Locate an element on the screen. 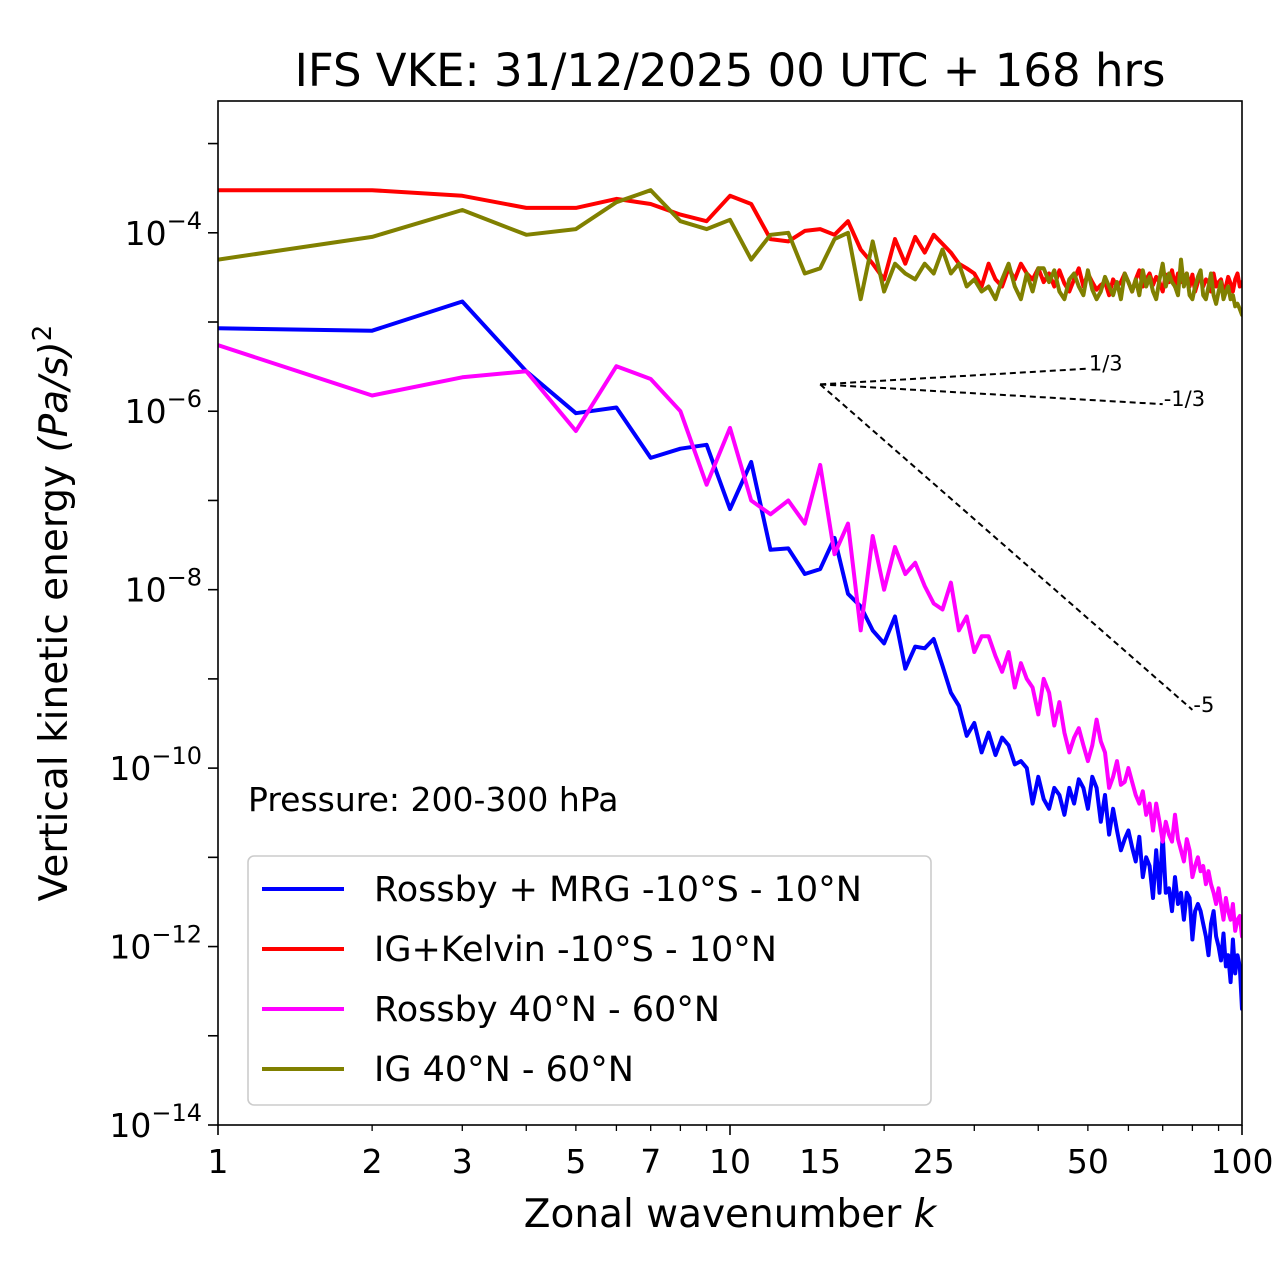  y-tick-label: 10⁻¹² is located at coordinates (155, 944).